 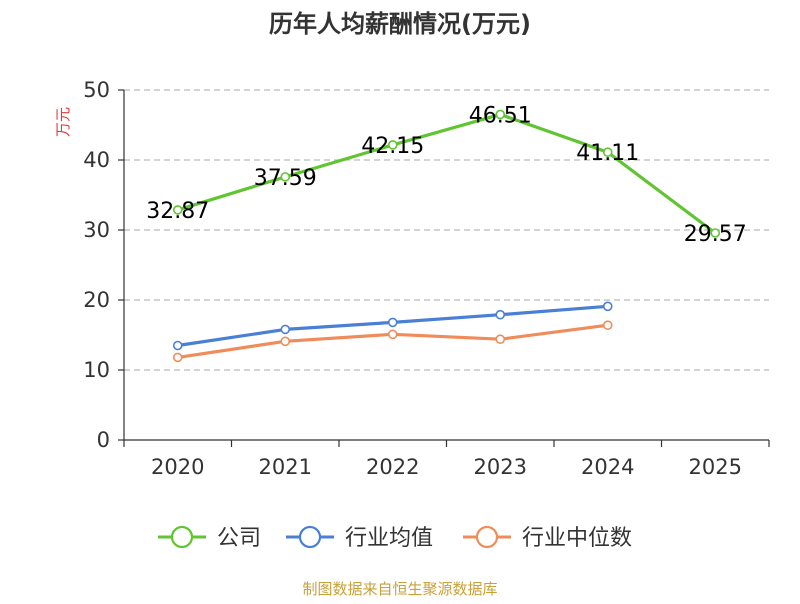 What do you see at coordinates (285, 467) in the screenshot?
I see `x-tick-label-2021: 2021` at bounding box center [285, 467].